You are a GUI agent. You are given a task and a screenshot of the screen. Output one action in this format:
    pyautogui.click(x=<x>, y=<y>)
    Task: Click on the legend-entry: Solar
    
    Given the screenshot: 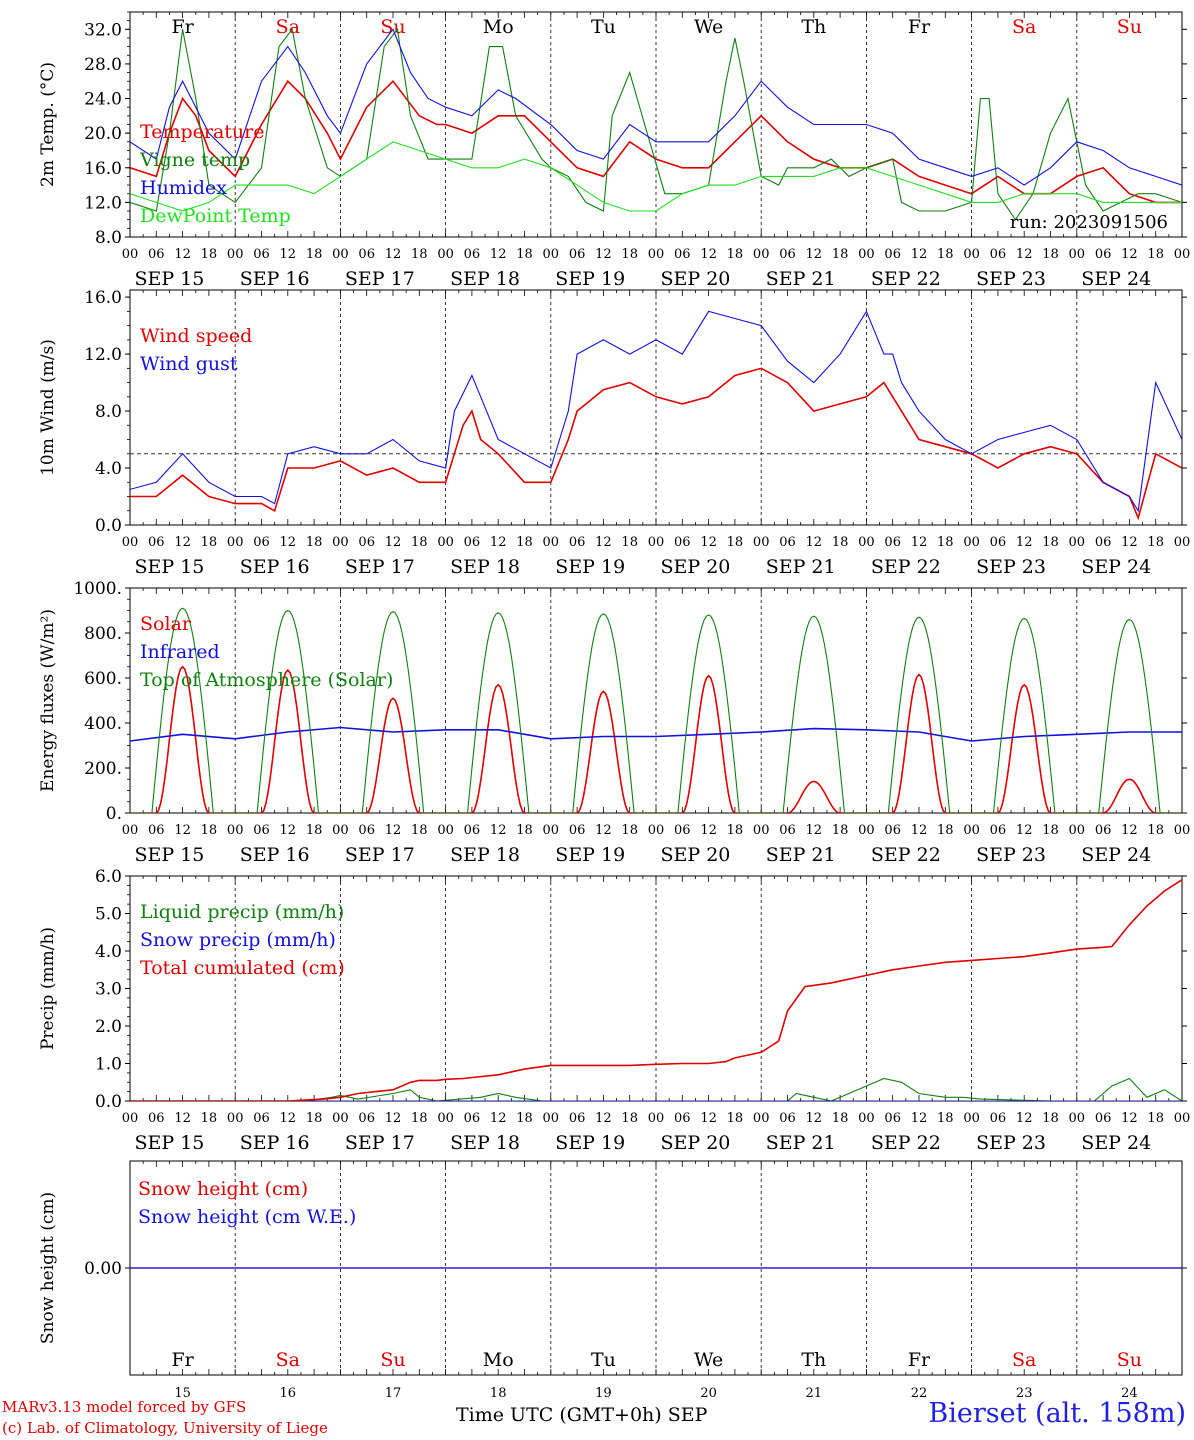 What is the action you would take?
    pyautogui.click(x=166, y=624)
    